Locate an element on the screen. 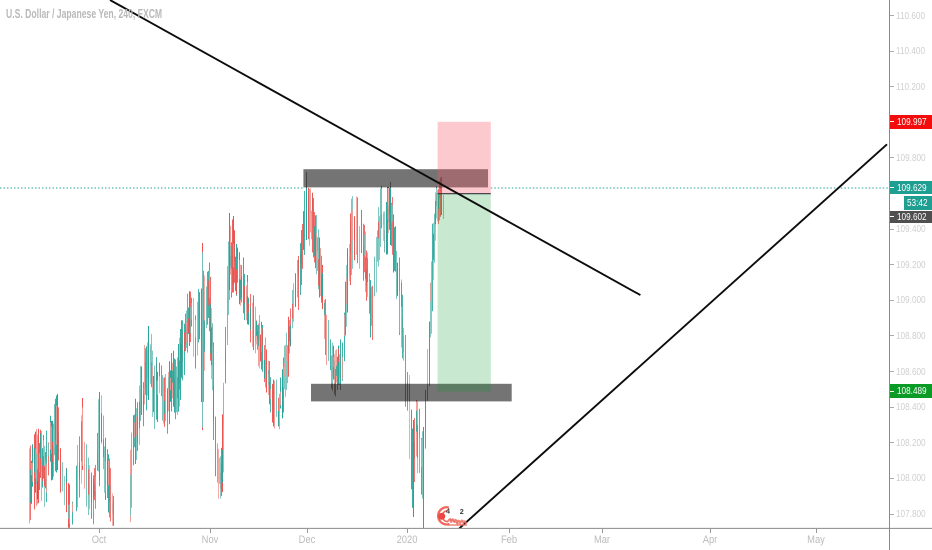  svg-text: 4 is located at coordinates (448, 511).